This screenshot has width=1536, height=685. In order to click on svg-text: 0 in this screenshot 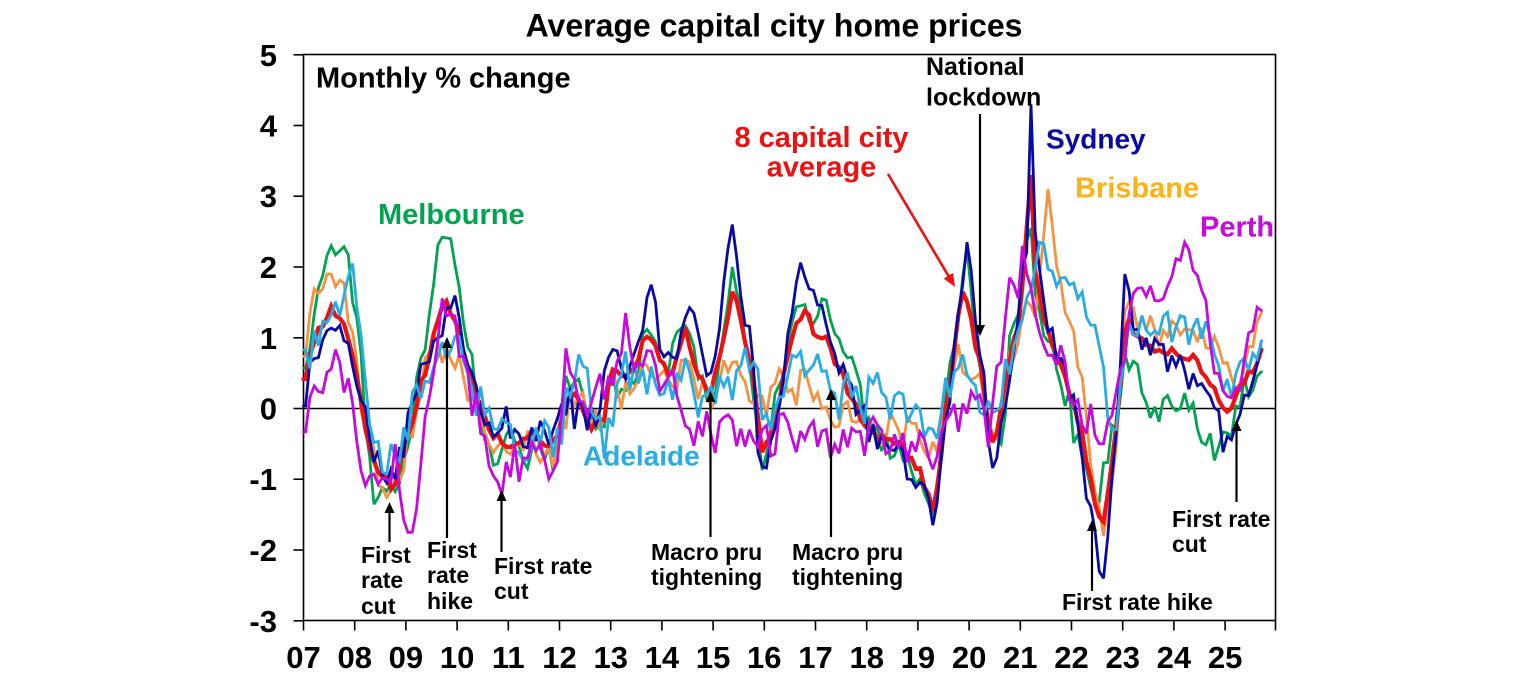, I will do `click(268, 409)`.